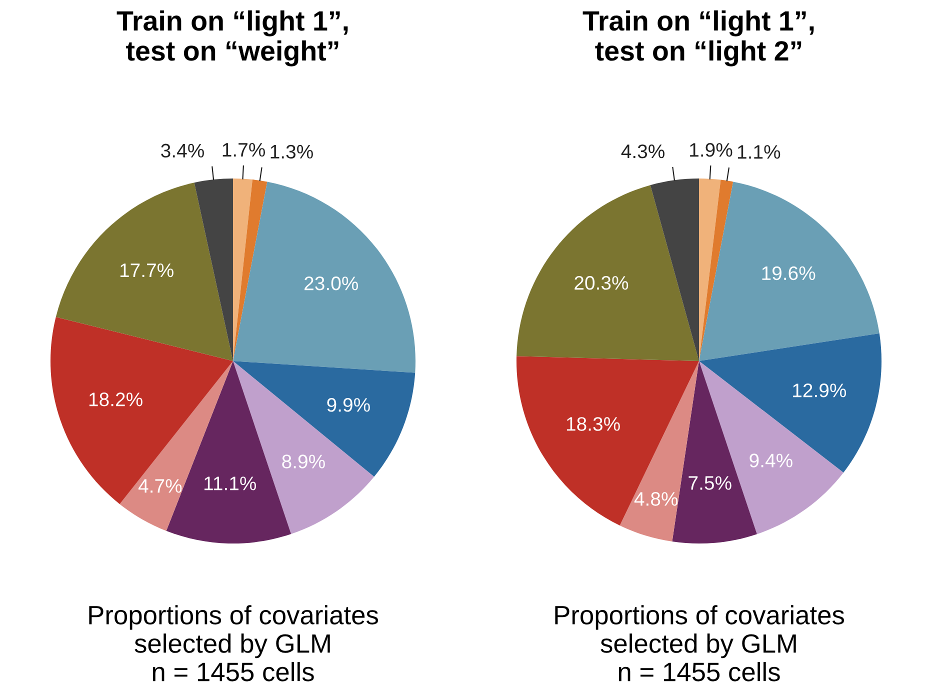  Describe the element at coordinates (243, 150) in the screenshot. I see `data-label: 1.7%` at that location.